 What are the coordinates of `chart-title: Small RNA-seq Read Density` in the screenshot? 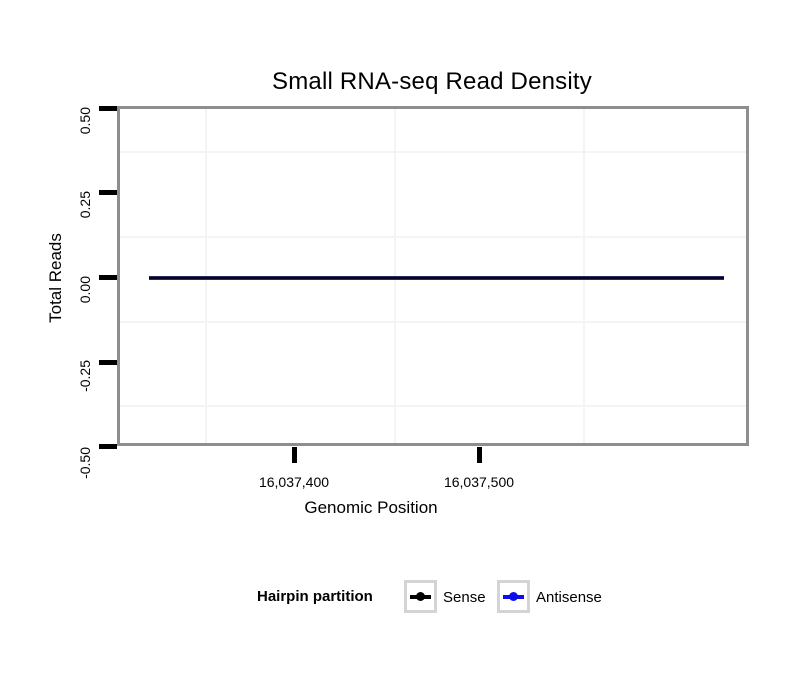 It's located at (432, 81).